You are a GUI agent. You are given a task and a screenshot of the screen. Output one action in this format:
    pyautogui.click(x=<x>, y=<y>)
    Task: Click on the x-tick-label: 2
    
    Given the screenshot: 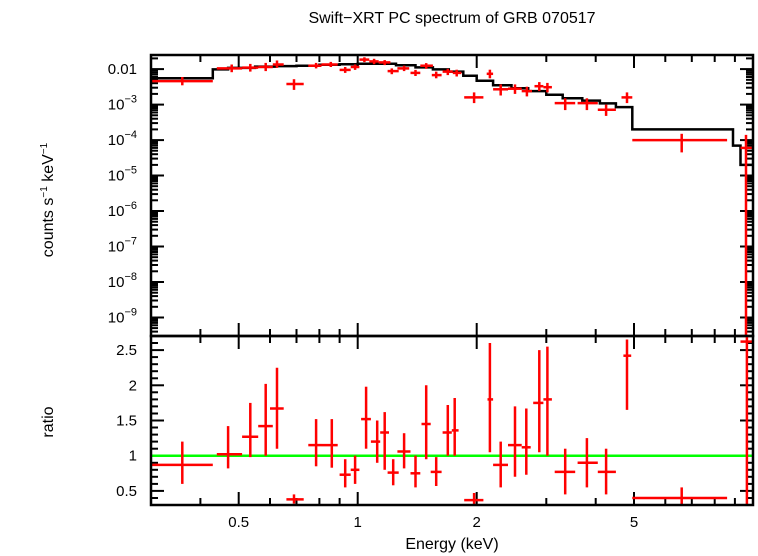 What is the action you would take?
    pyautogui.click(x=477, y=522)
    